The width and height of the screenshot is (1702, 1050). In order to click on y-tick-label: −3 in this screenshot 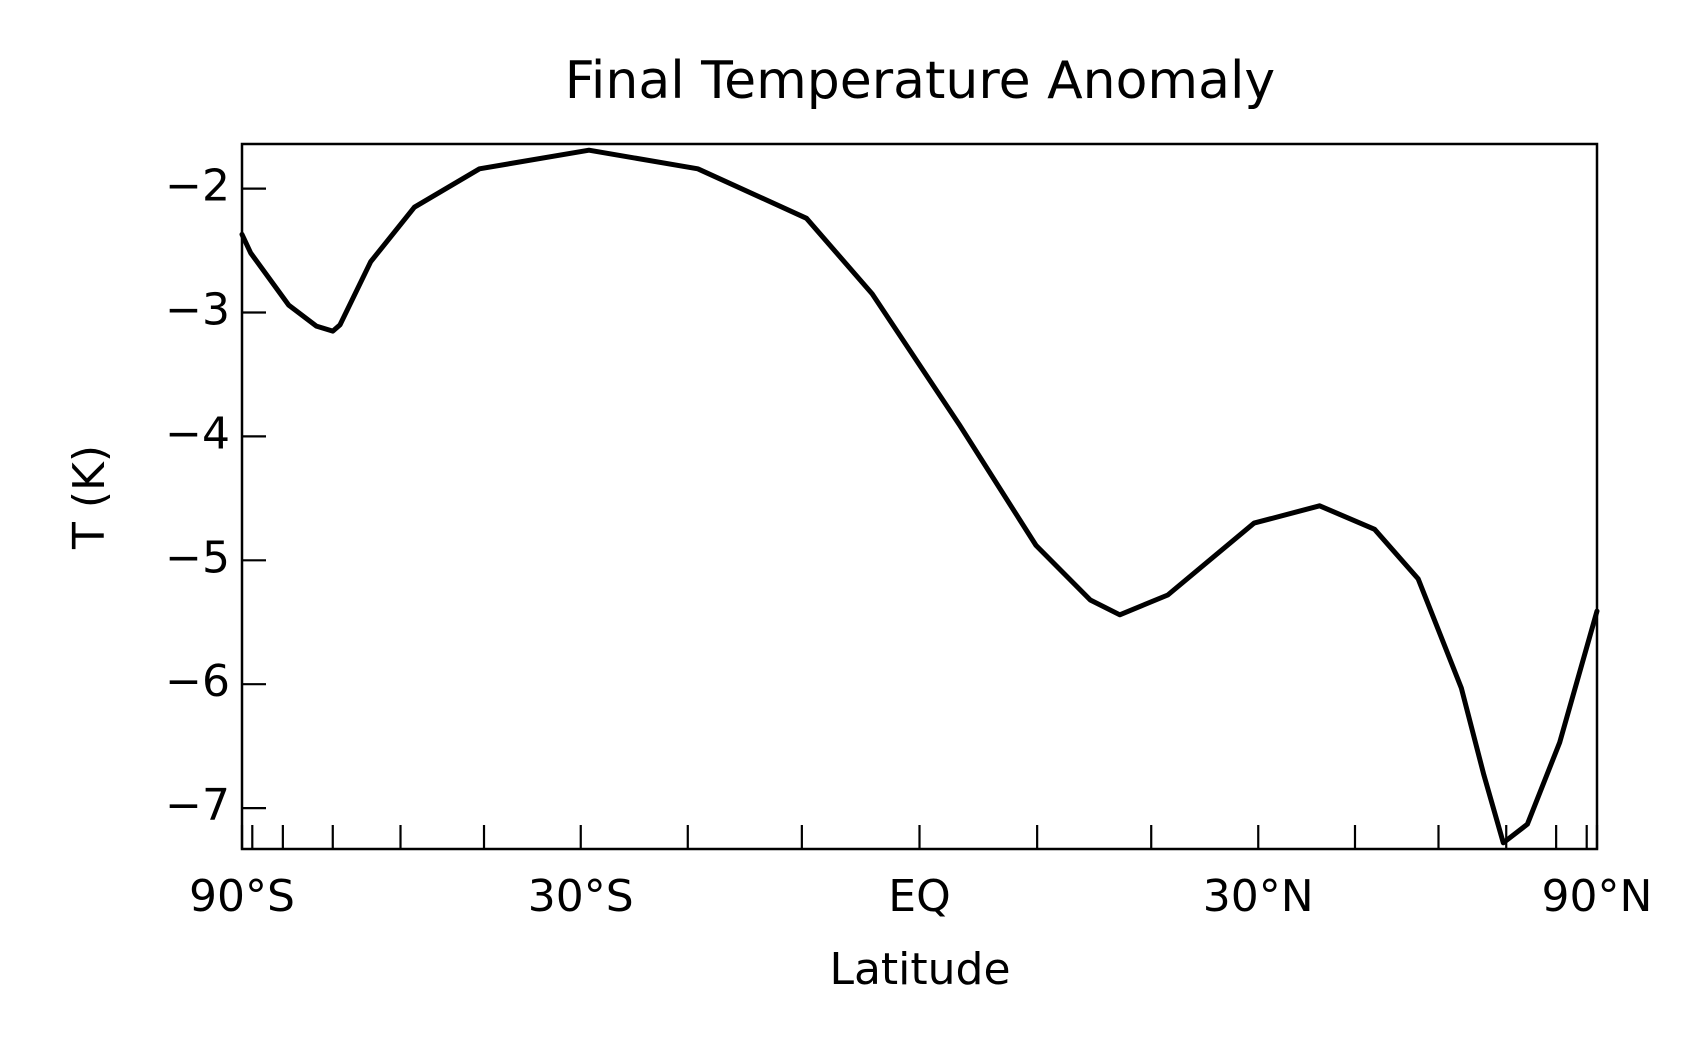, I will do `click(197, 310)`.